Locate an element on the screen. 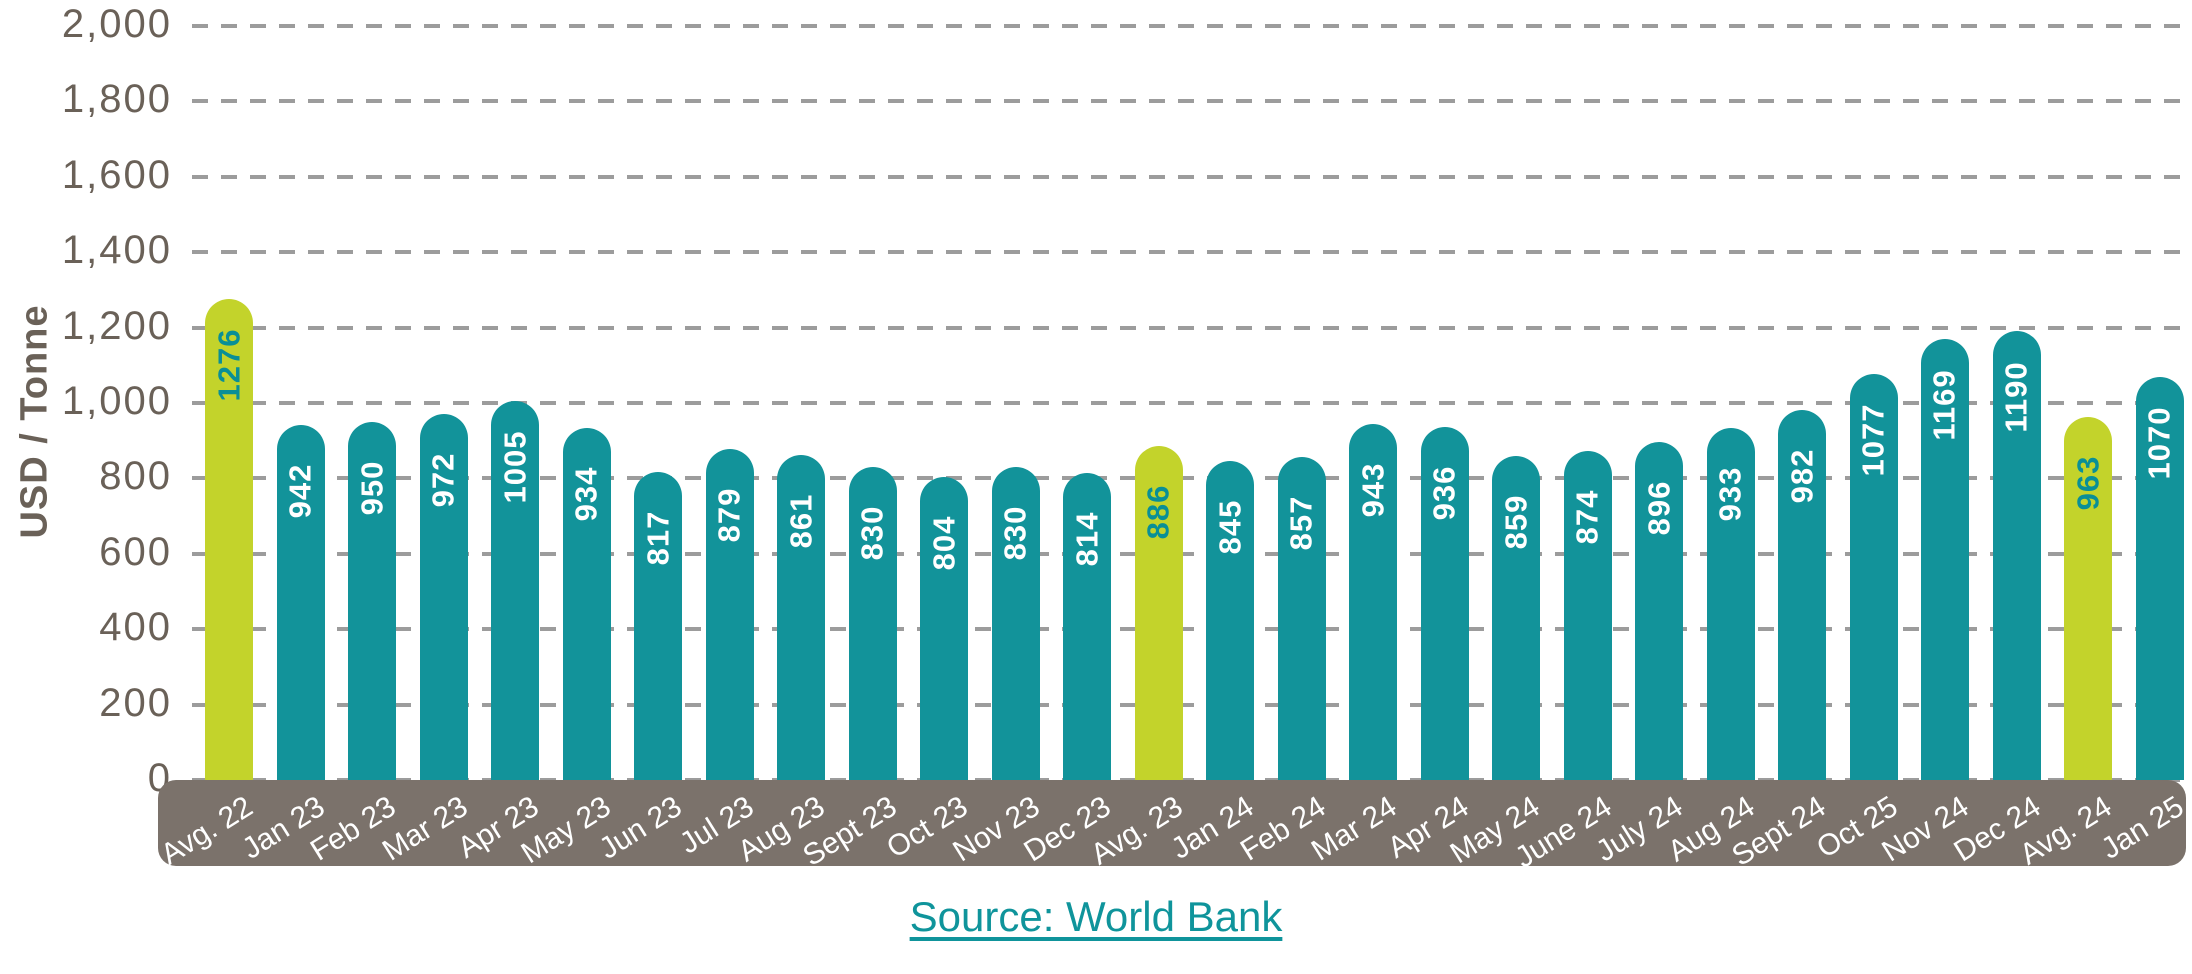 This screenshot has height=974, width=2192. y-tick-label-1400: 1,400 is located at coordinates (116, 250).